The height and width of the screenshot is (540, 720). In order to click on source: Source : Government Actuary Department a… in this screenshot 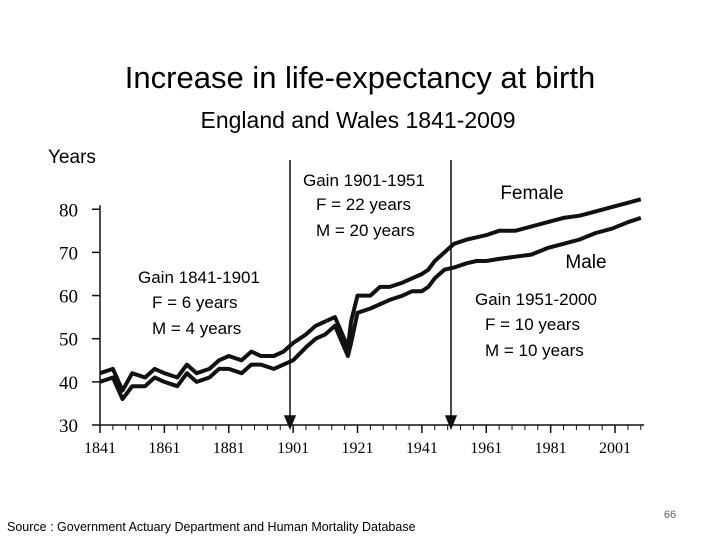, I will do `click(211, 527)`.